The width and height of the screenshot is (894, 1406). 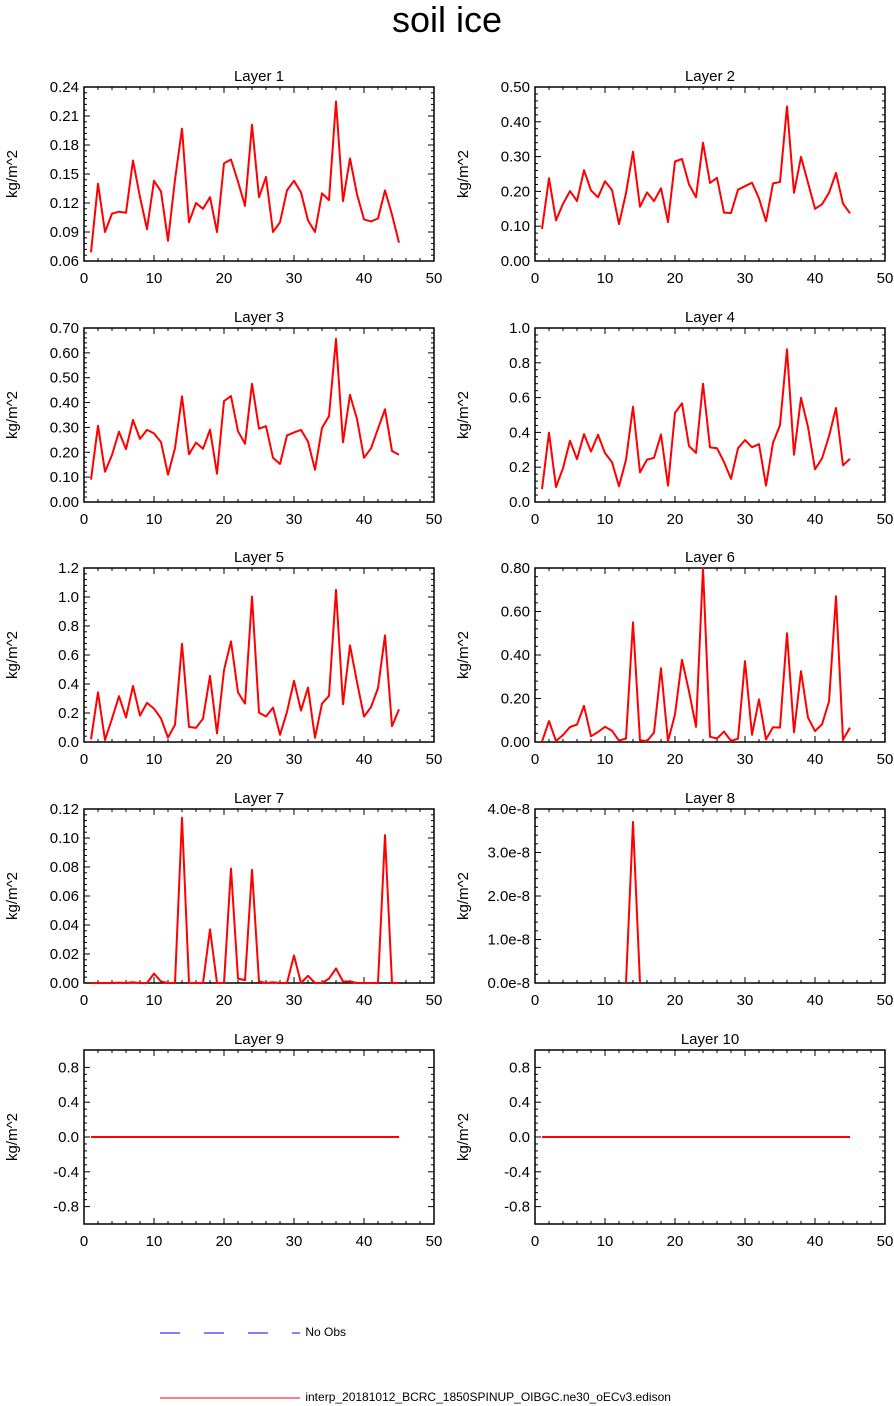 What do you see at coordinates (294, 519) in the screenshot?
I see `panel-3-x-tick-label: 30` at bounding box center [294, 519].